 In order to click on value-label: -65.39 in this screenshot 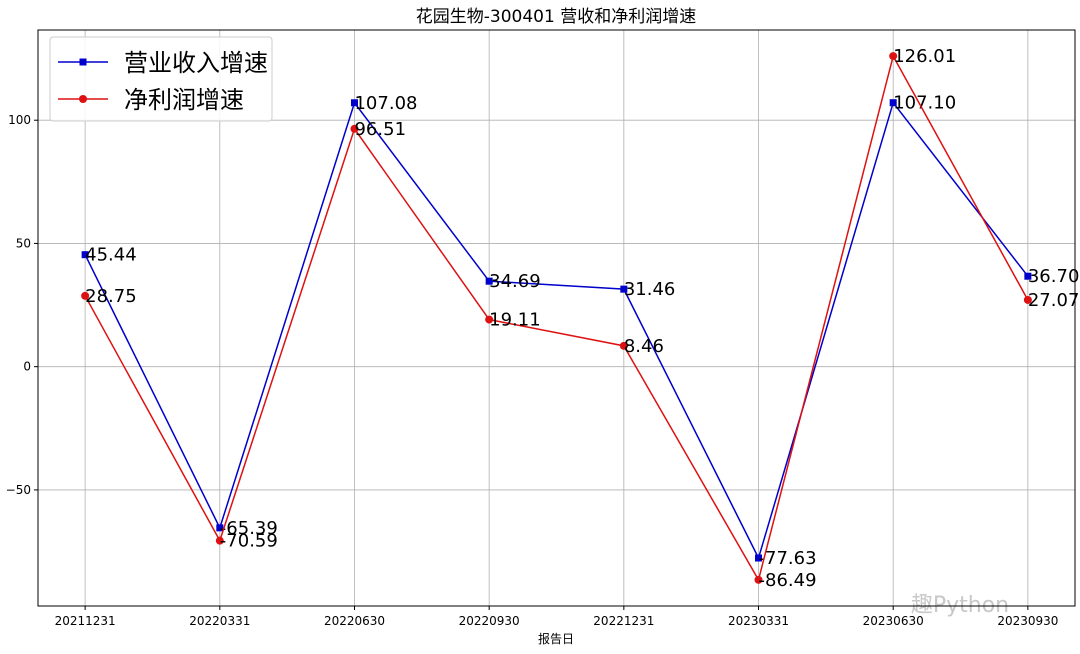, I will do `click(249, 528)`.